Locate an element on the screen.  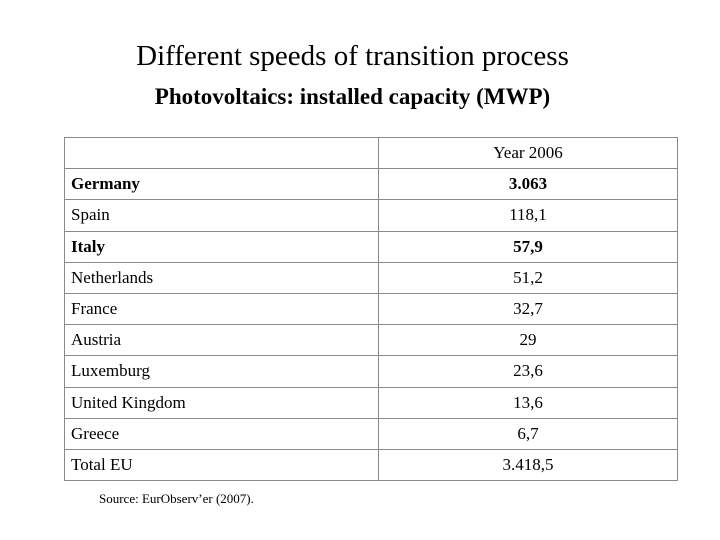
country-cell: France is located at coordinates (221, 309).